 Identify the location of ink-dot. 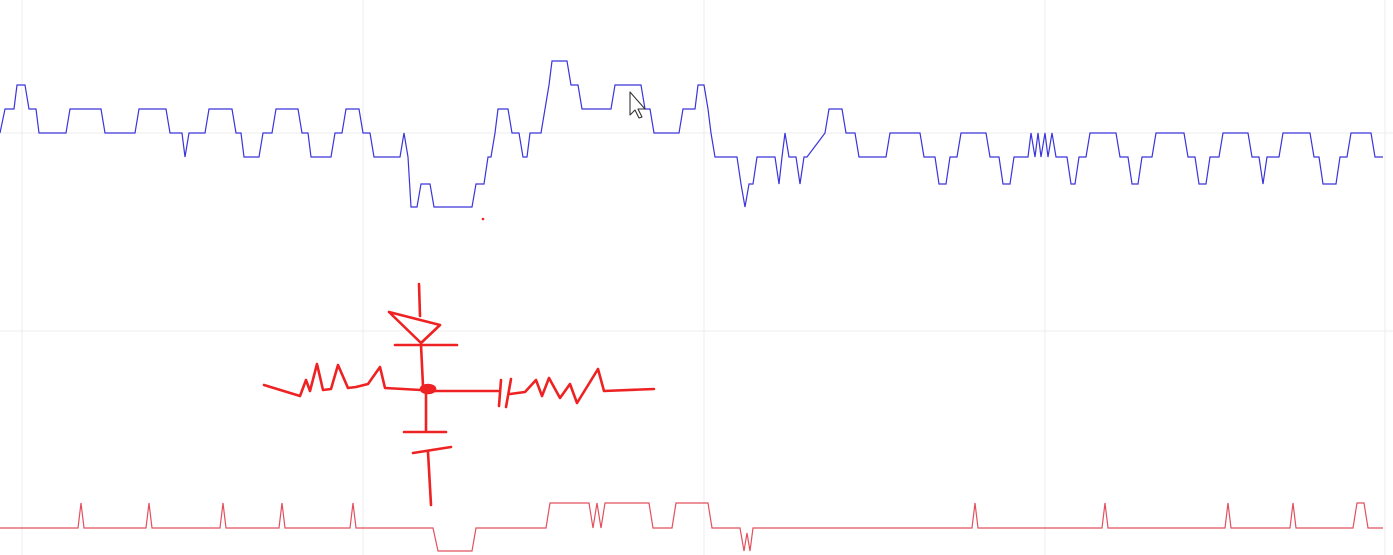
(483, 219).